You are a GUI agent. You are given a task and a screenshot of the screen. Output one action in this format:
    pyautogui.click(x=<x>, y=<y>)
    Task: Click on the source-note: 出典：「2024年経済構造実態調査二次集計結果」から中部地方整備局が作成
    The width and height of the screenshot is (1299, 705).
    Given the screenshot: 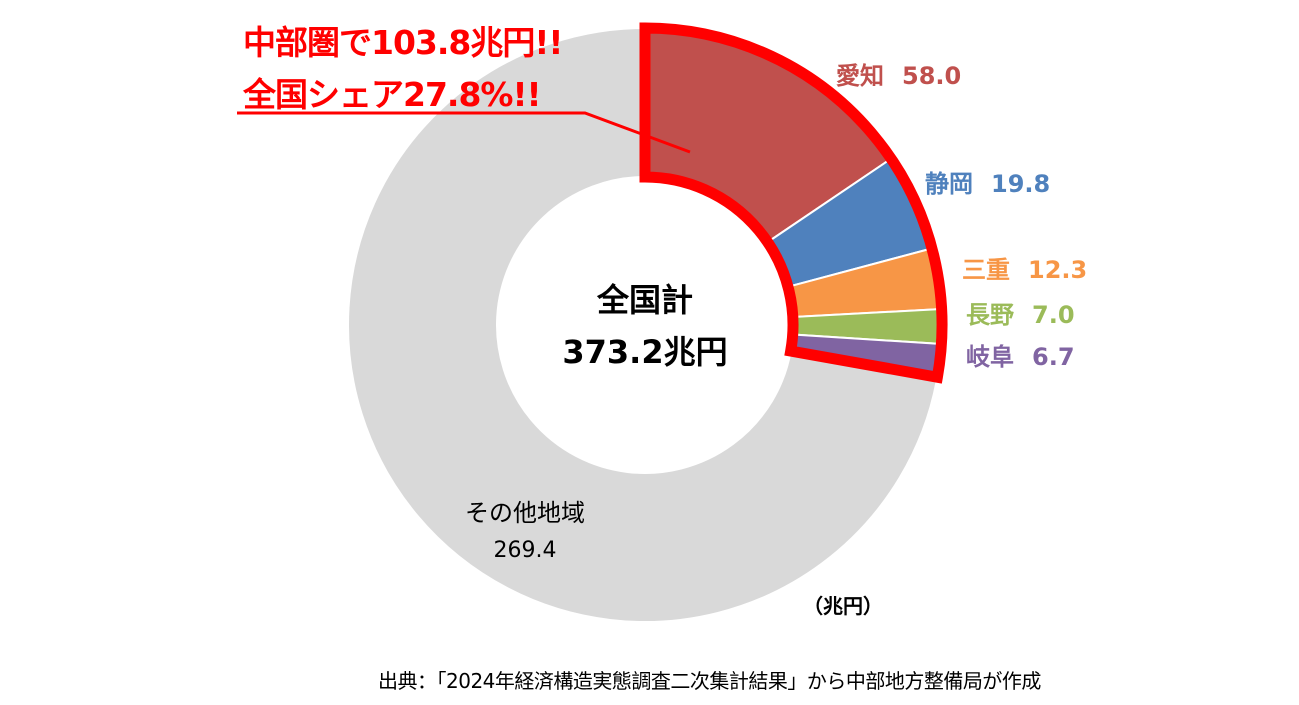 What is the action you would take?
    pyautogui.click(x=709, y=681)
    